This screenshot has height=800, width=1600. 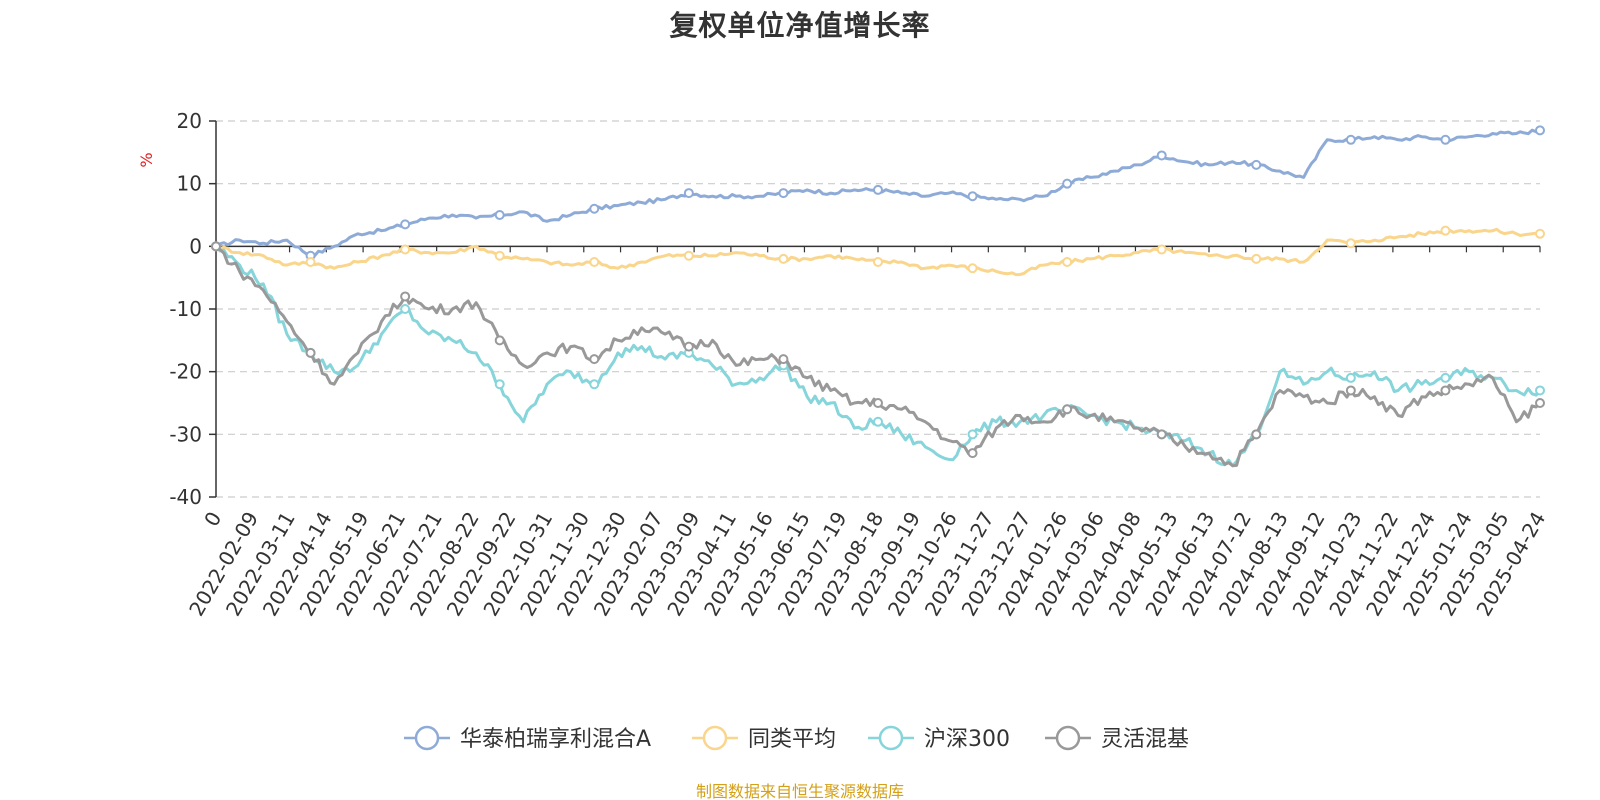 What do you see at coordinates (195, 246) in the screenshot?
I see `y-tick-label: 0` at bounding box center [195, 246].